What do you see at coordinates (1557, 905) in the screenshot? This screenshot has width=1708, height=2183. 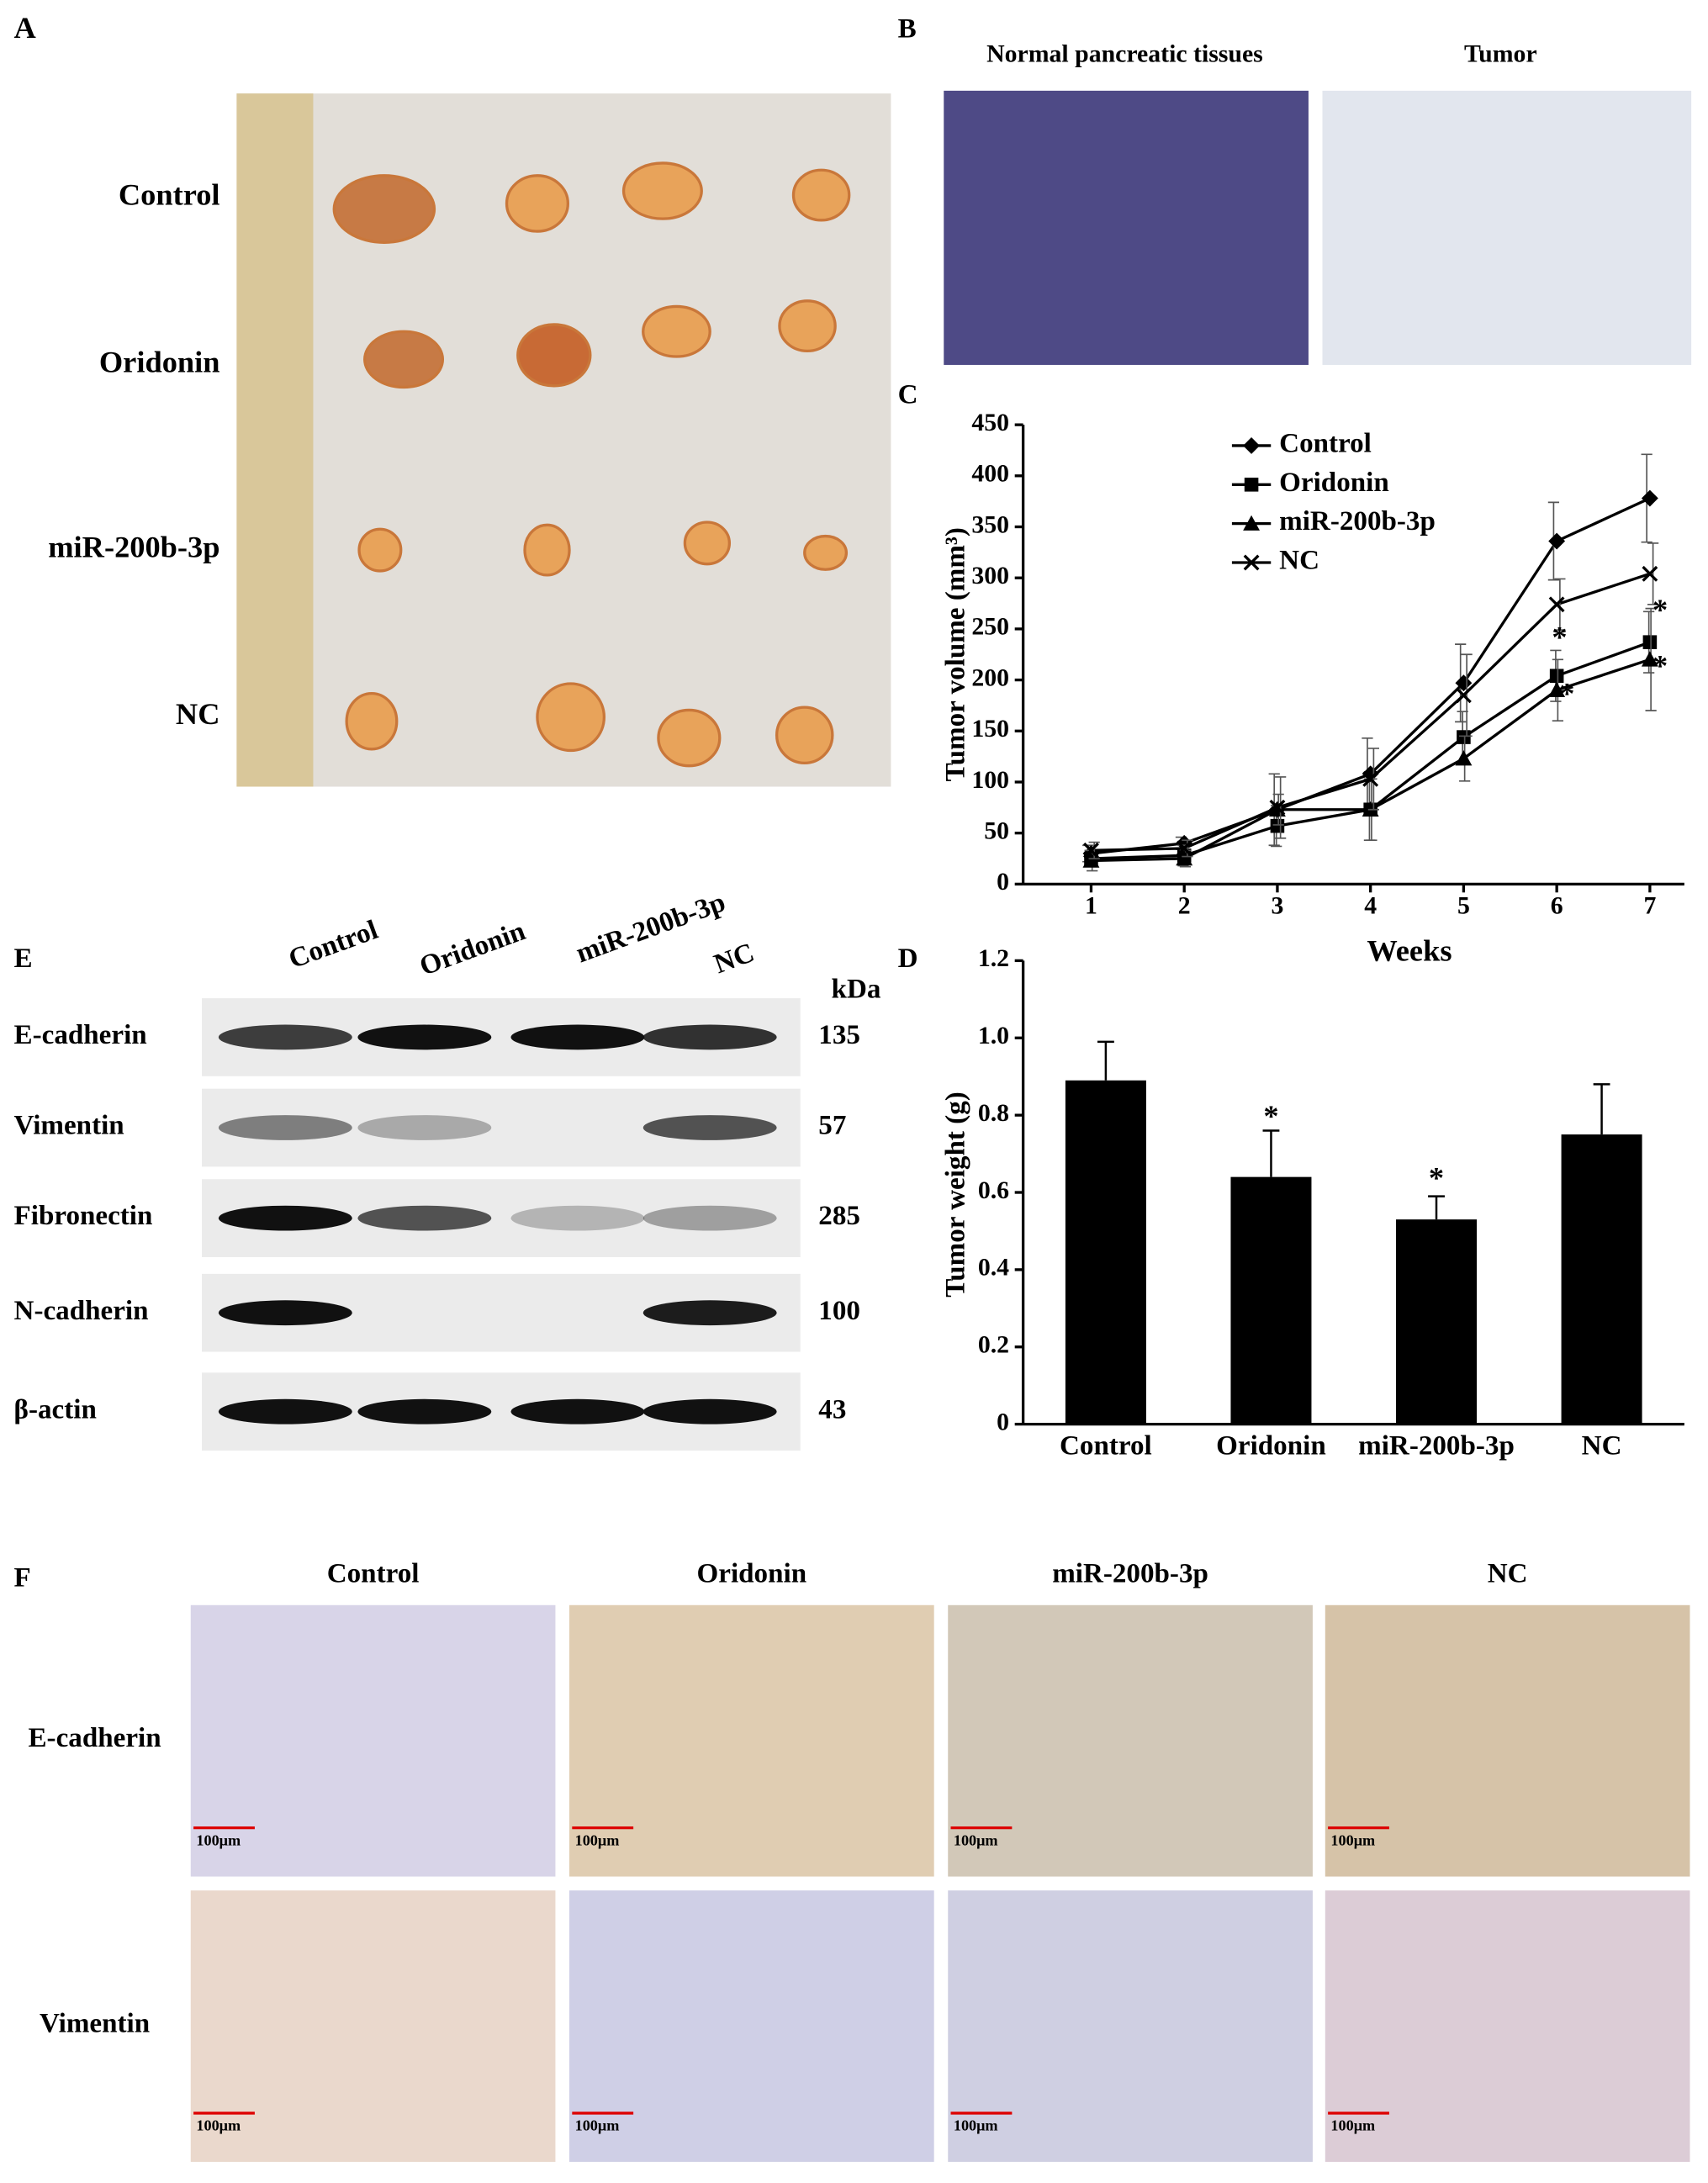 I see `x-tick-label: 6` at bounding box center [1557, 905].